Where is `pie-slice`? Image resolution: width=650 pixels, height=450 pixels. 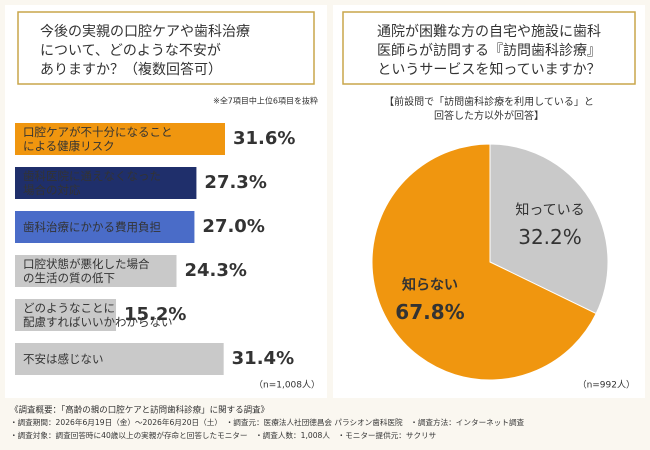 pie-slice is located at coordinates (549, 229).